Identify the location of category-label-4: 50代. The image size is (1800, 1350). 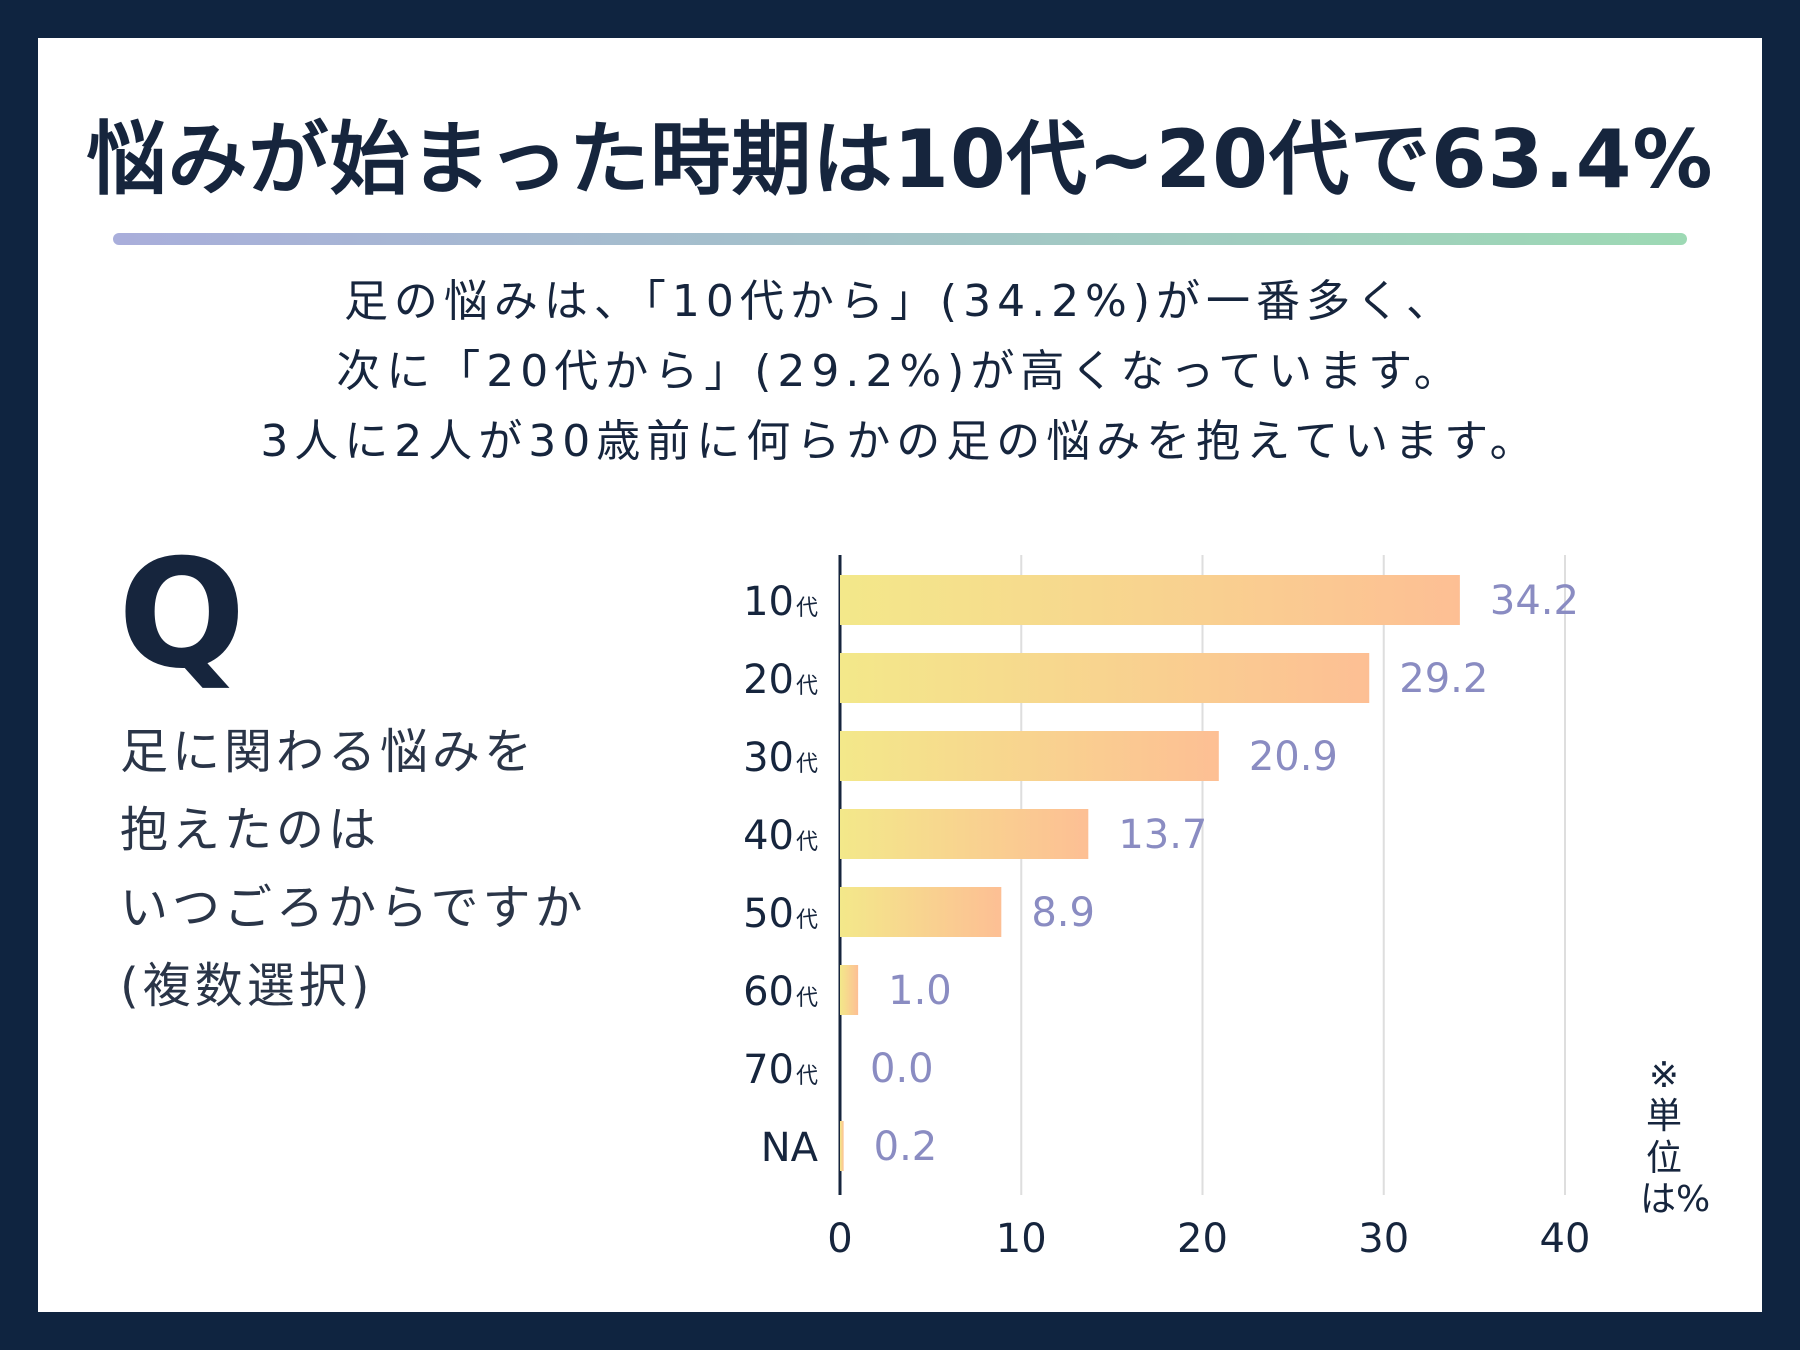
(780, 914).